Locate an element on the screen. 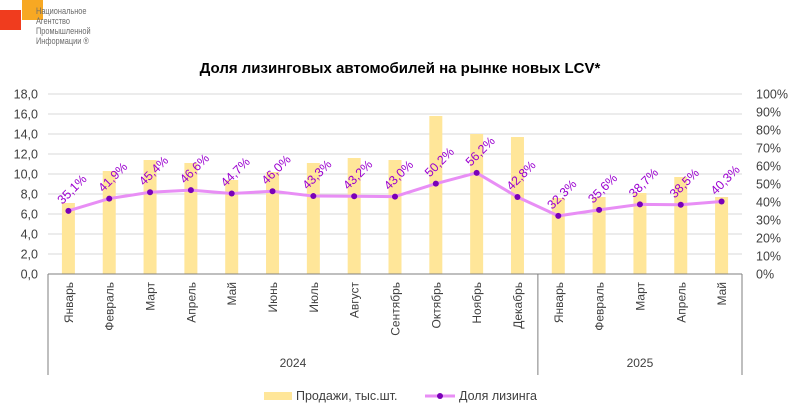  left-tick-label: 4,0 is located at coordinates (29, 235).